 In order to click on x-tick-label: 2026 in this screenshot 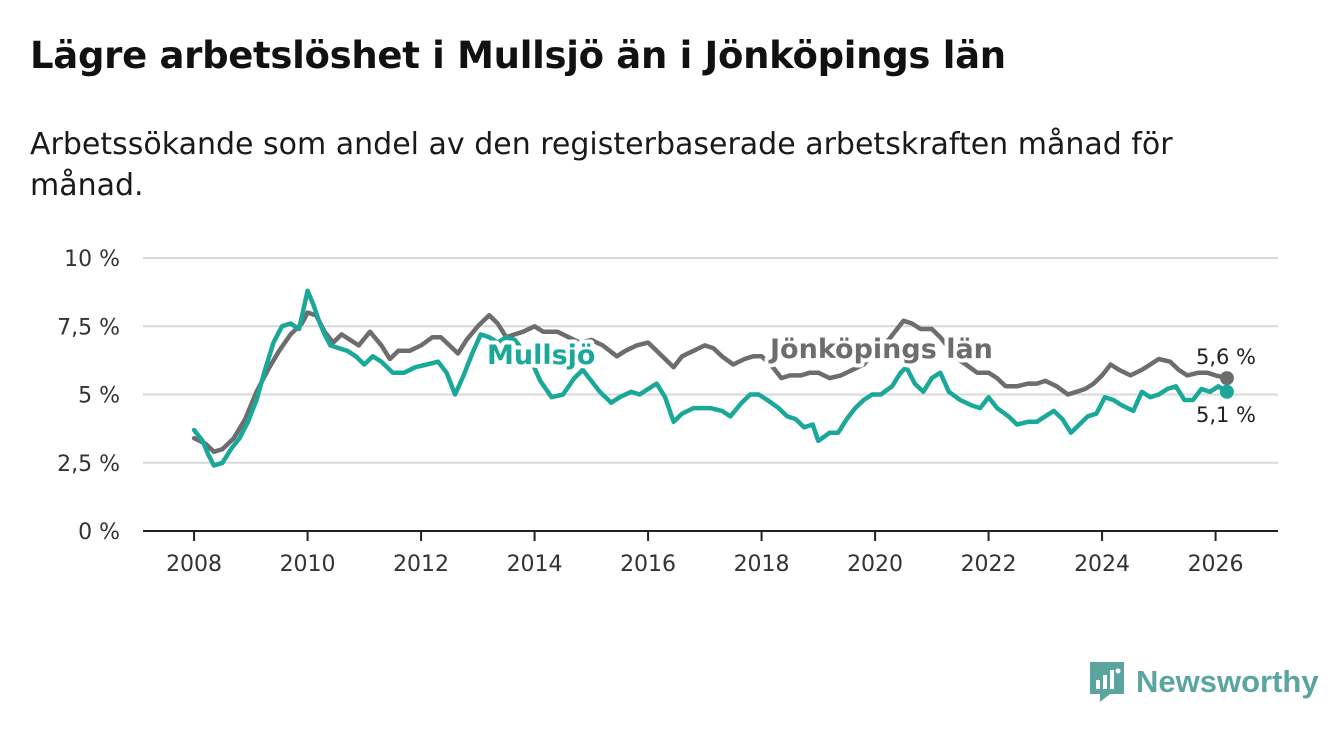, I will do `click(1216, 564)`.